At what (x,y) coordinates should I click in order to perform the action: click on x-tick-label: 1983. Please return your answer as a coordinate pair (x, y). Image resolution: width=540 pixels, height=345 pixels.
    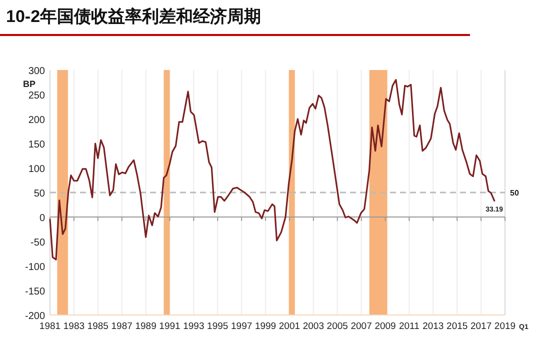
    Looking at the image, I should click on (74, 326).